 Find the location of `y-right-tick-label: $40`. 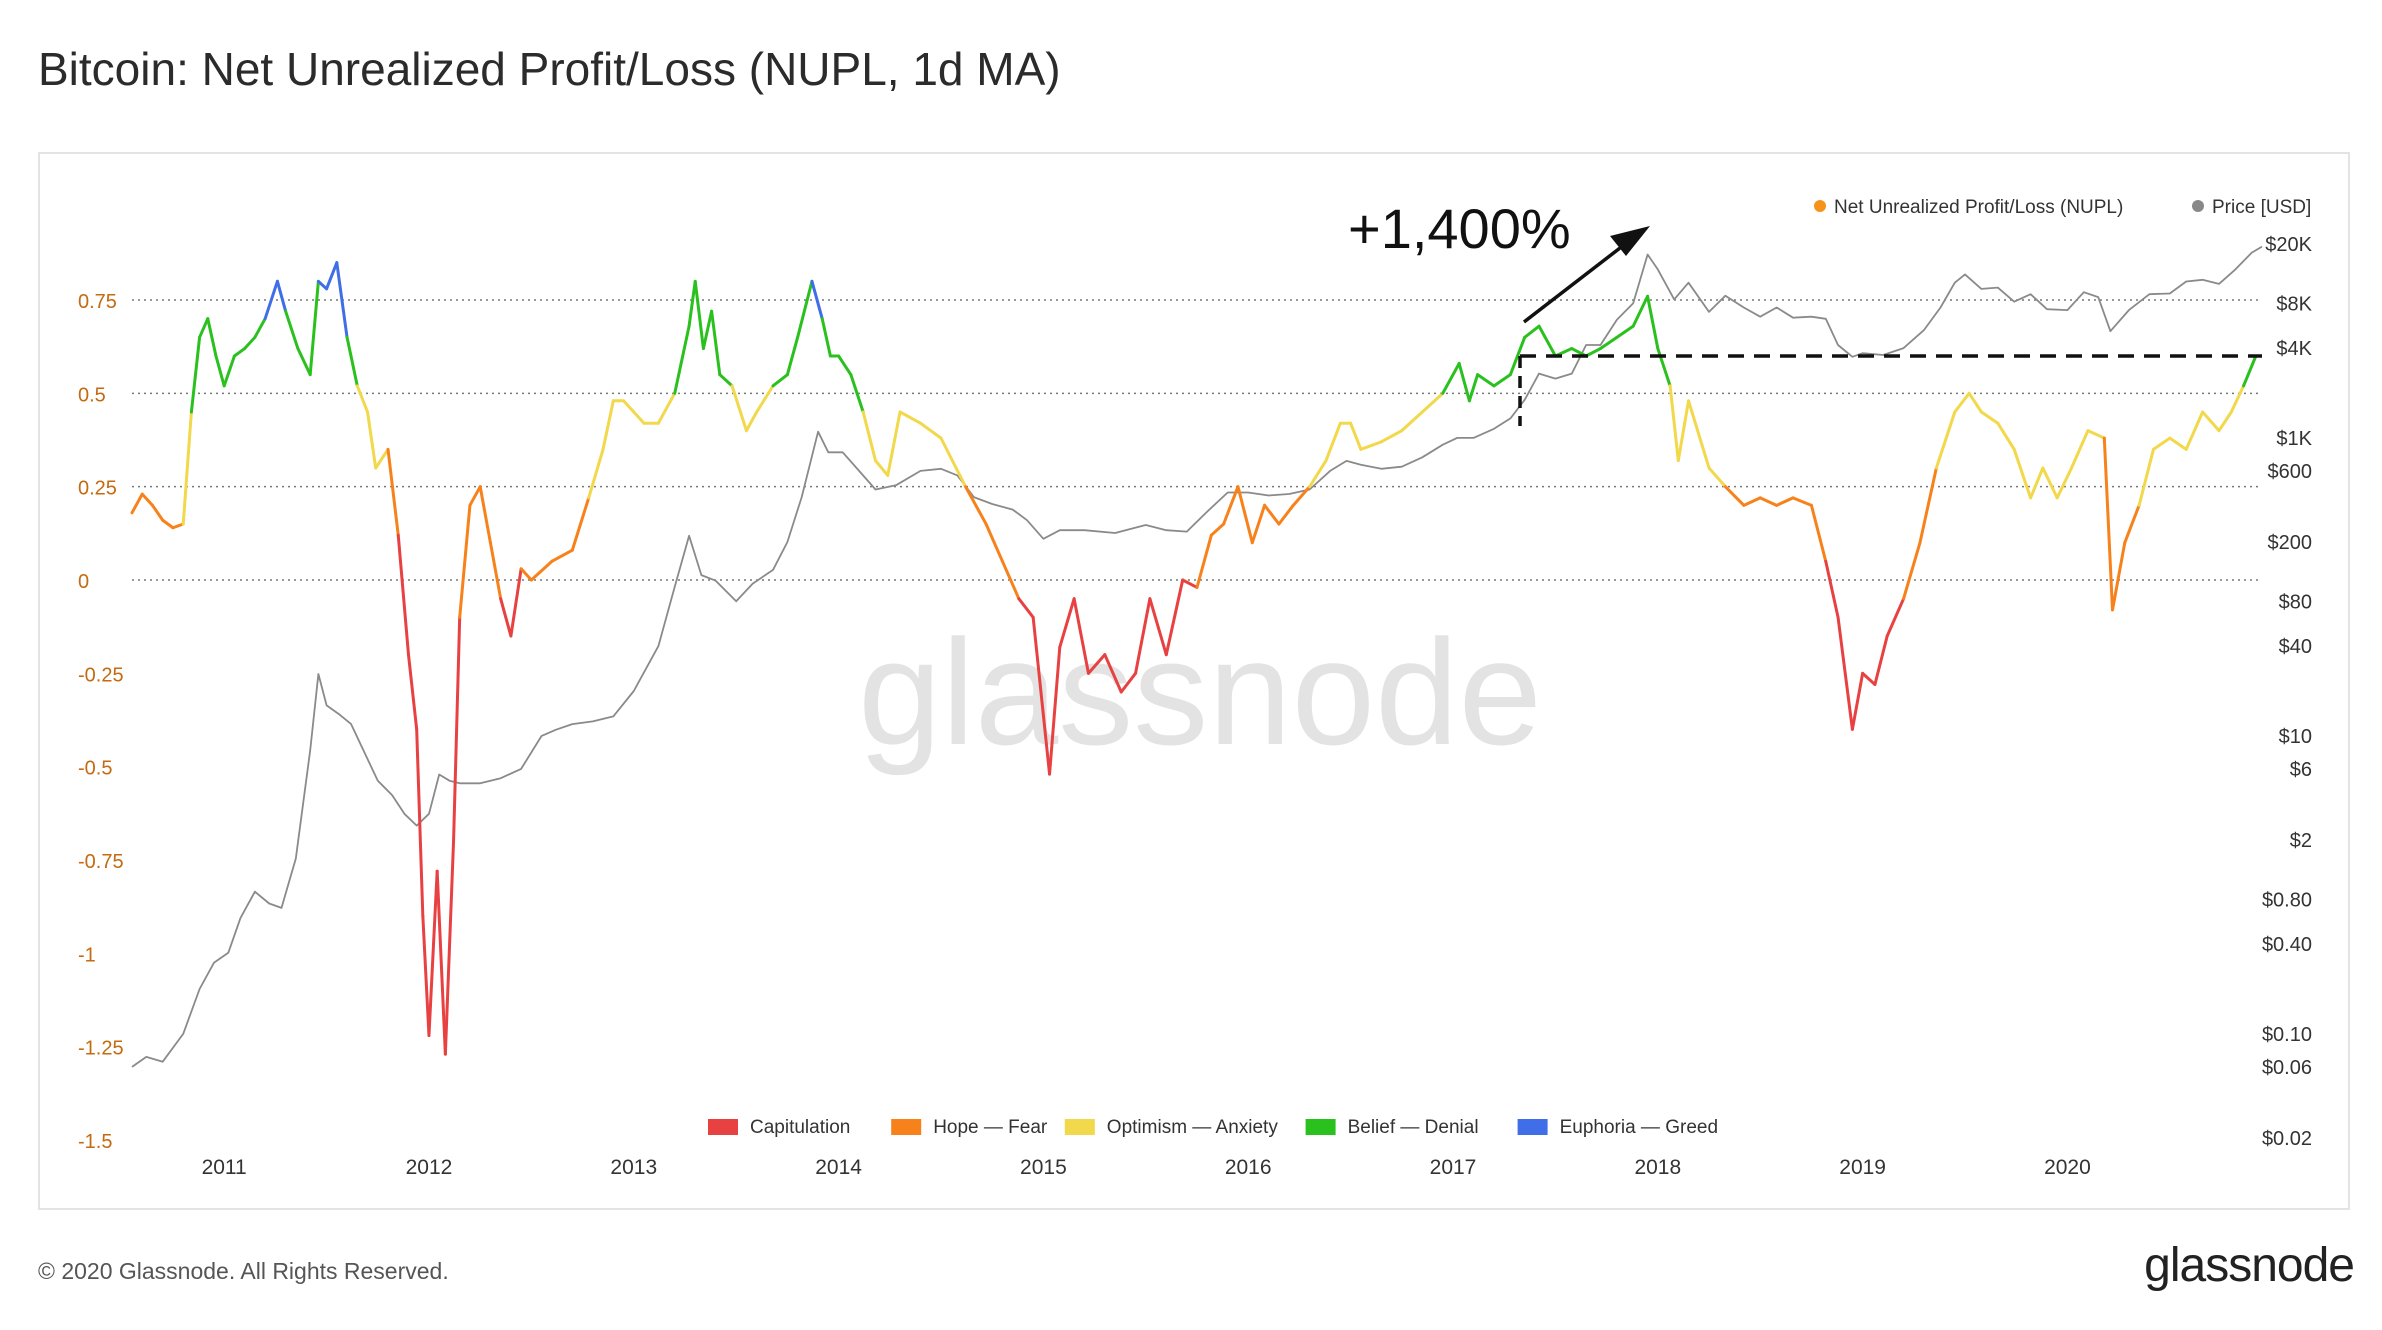

y-right-tick-label: $40 is located at coordinates (2295, 647).